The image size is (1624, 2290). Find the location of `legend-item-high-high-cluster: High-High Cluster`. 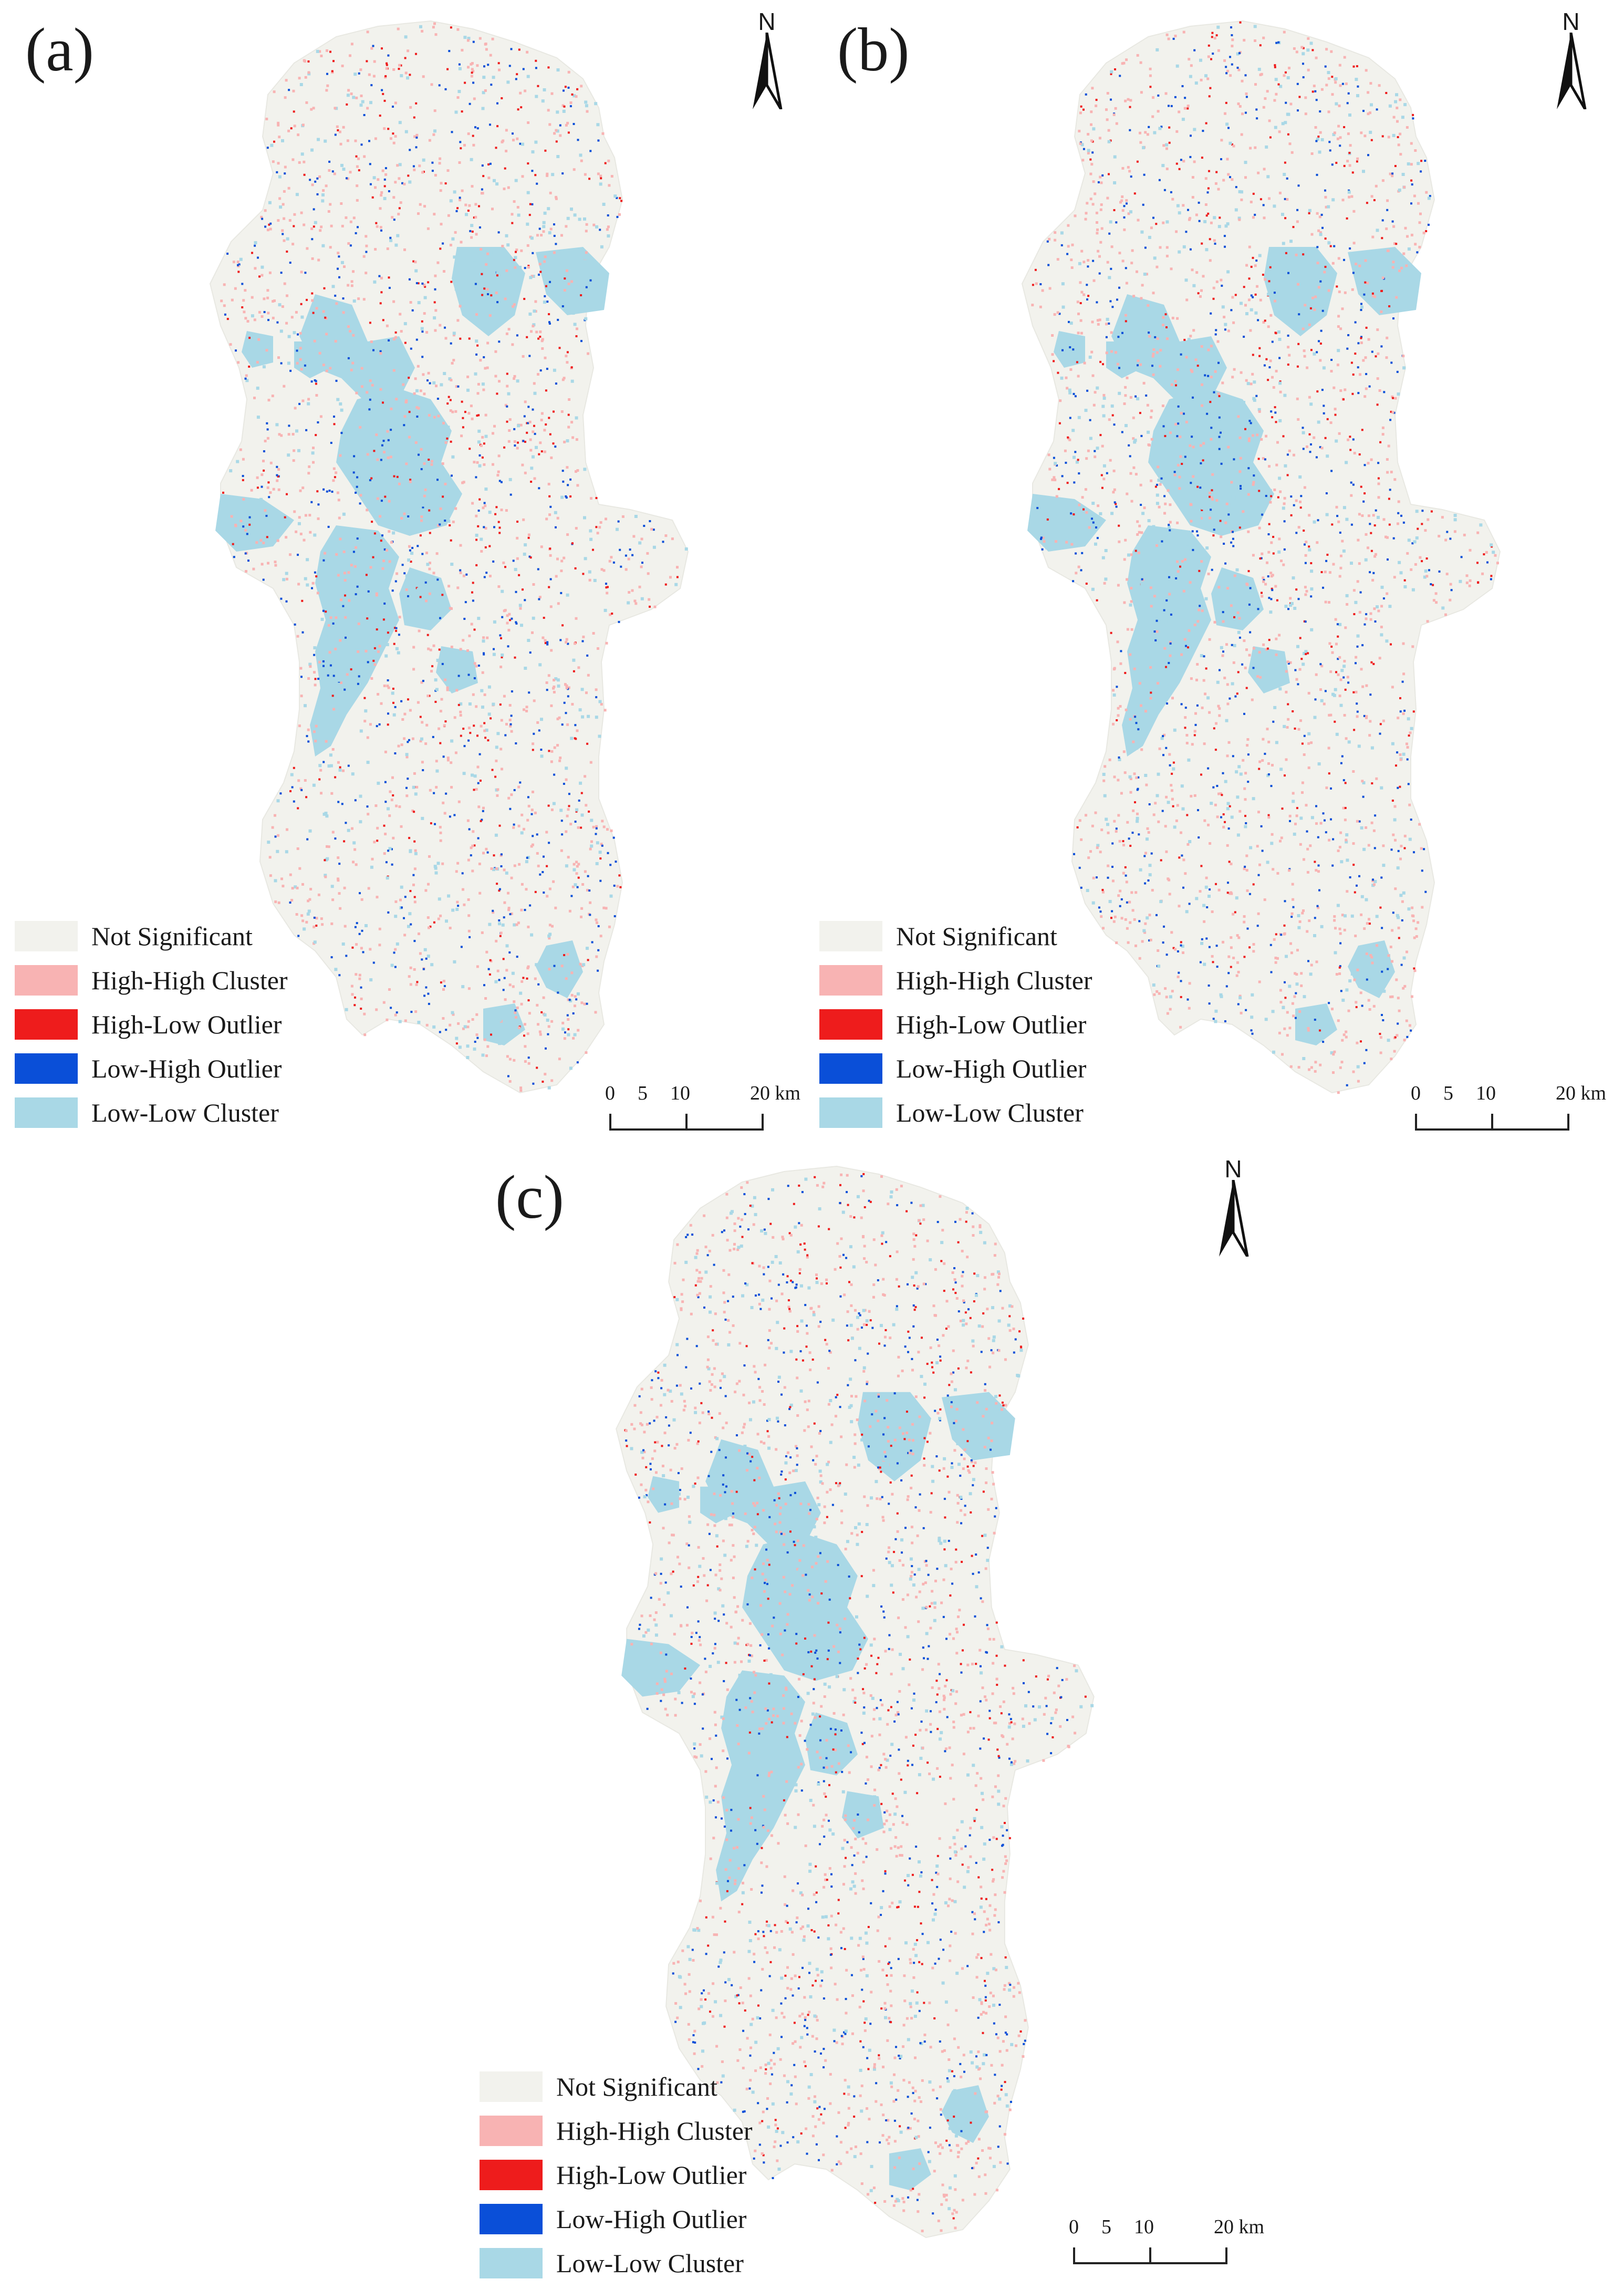

legend-item-high-high-cluster: High-High Cluster is located at coordinates (151, 980).